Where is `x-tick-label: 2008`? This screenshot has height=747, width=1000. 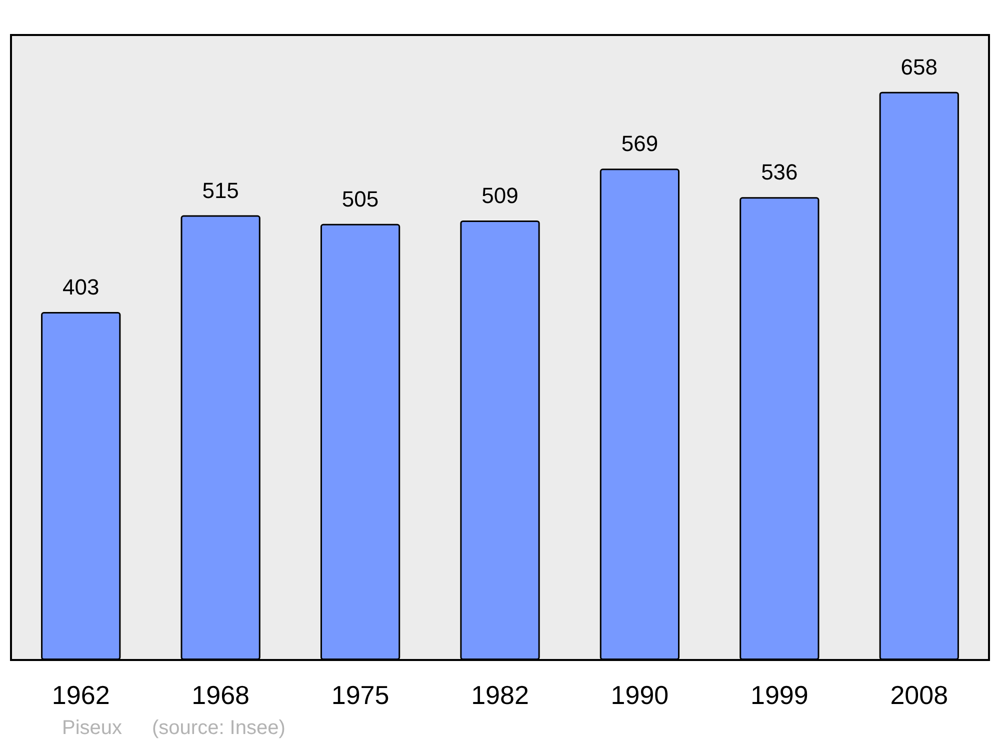 x-tick-label: 2008 is located at coordinates (919, 695).